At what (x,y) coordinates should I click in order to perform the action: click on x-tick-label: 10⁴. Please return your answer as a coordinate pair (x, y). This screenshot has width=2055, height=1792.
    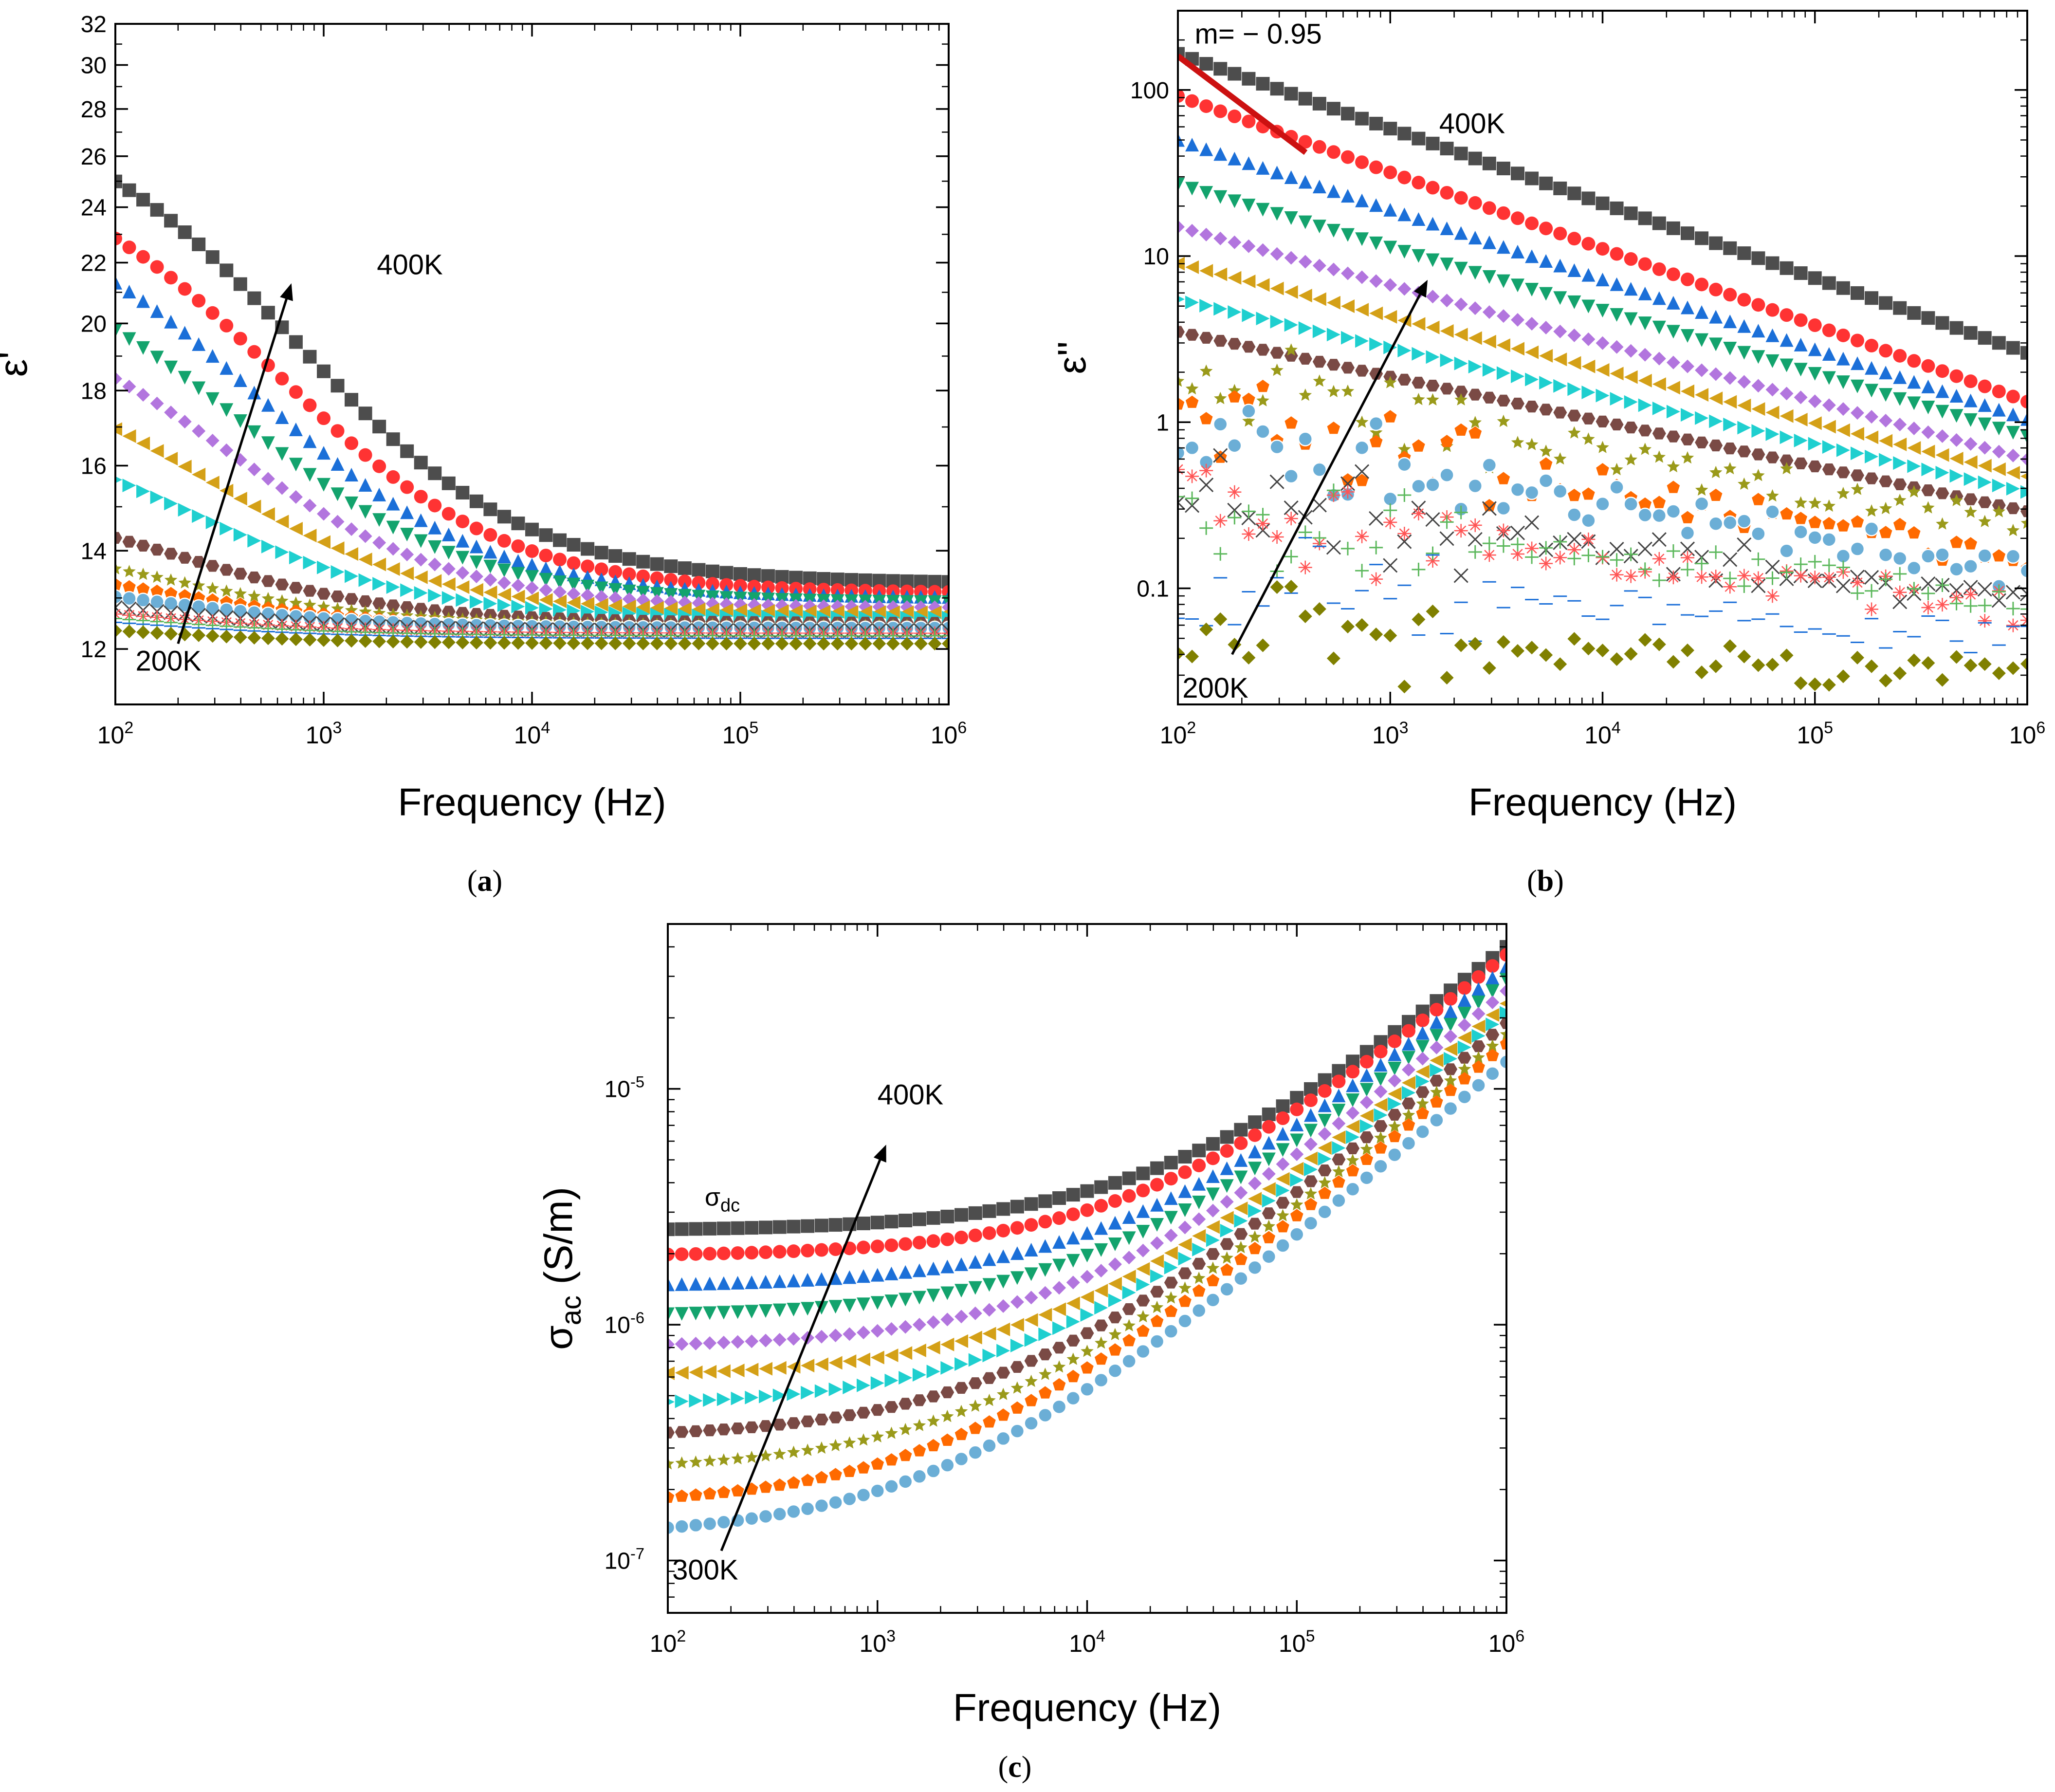
    Looking at the image, I should click on (532, 734).